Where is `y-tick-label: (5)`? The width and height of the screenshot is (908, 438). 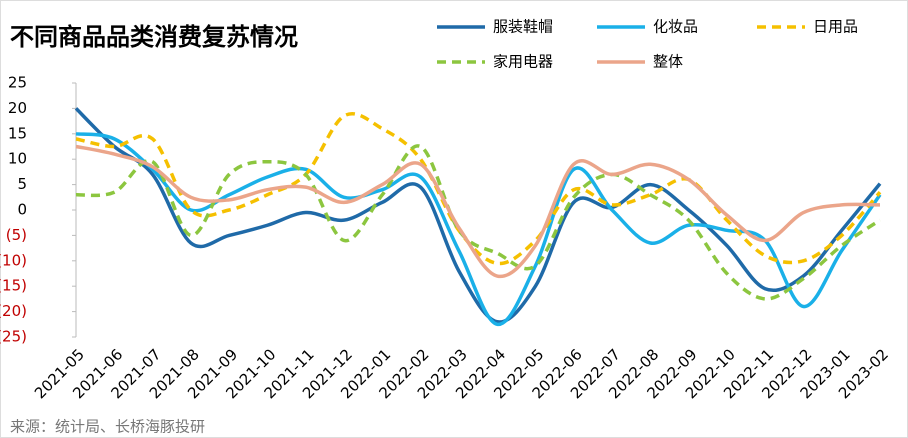
y-tick-label: (5) is located at coordinates (16, 235).